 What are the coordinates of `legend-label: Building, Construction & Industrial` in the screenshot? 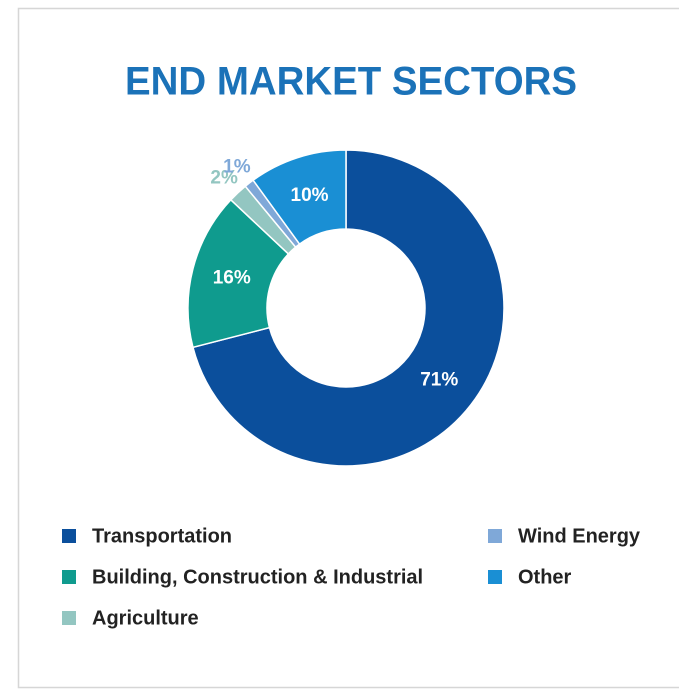 It's located at (257, 577).